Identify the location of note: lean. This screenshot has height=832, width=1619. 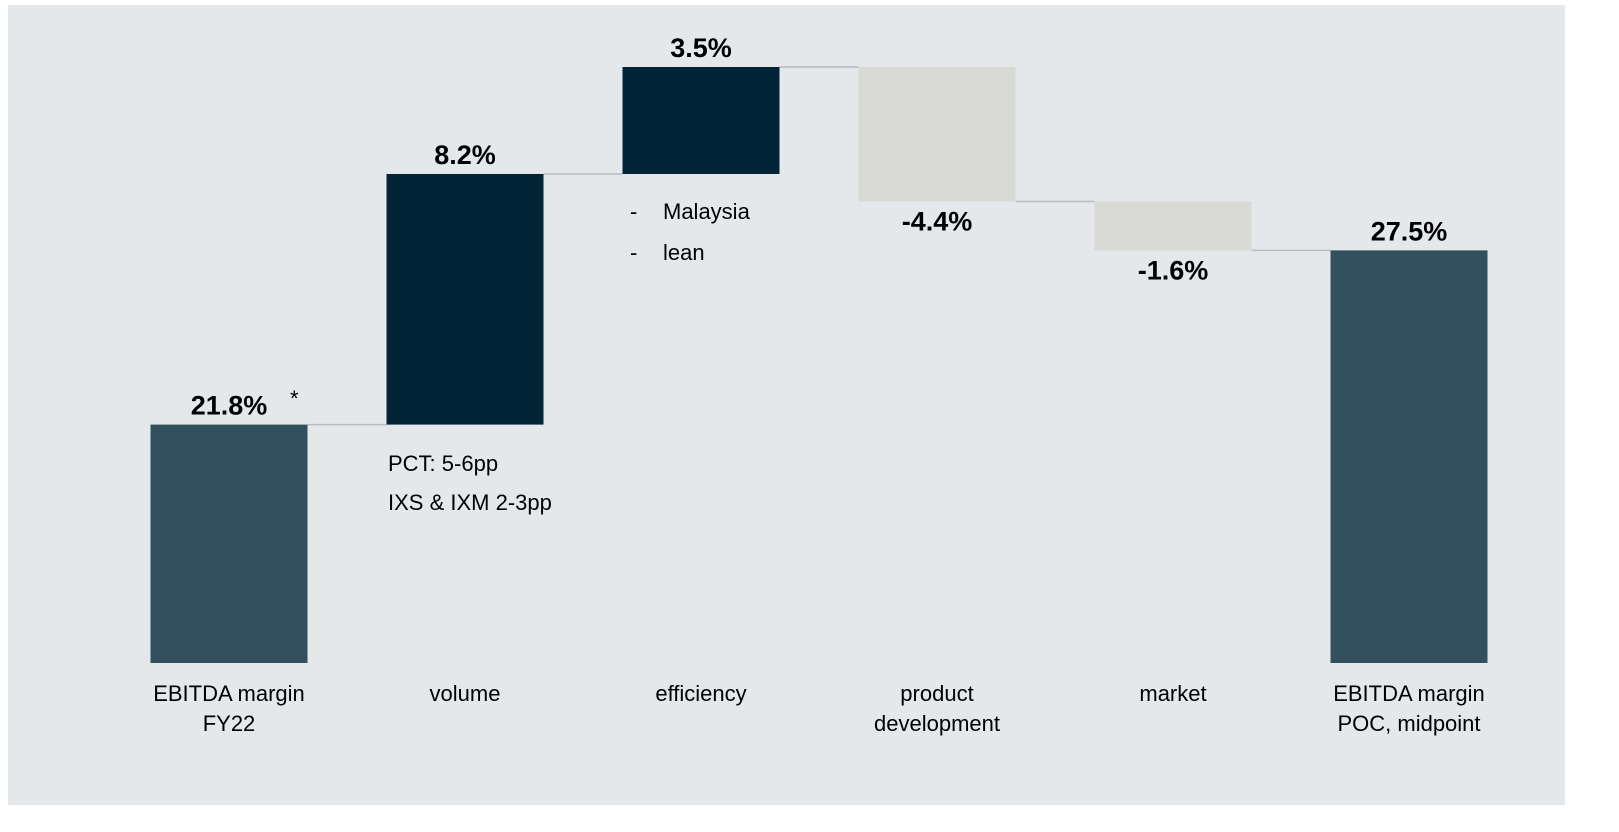
(684, 252).